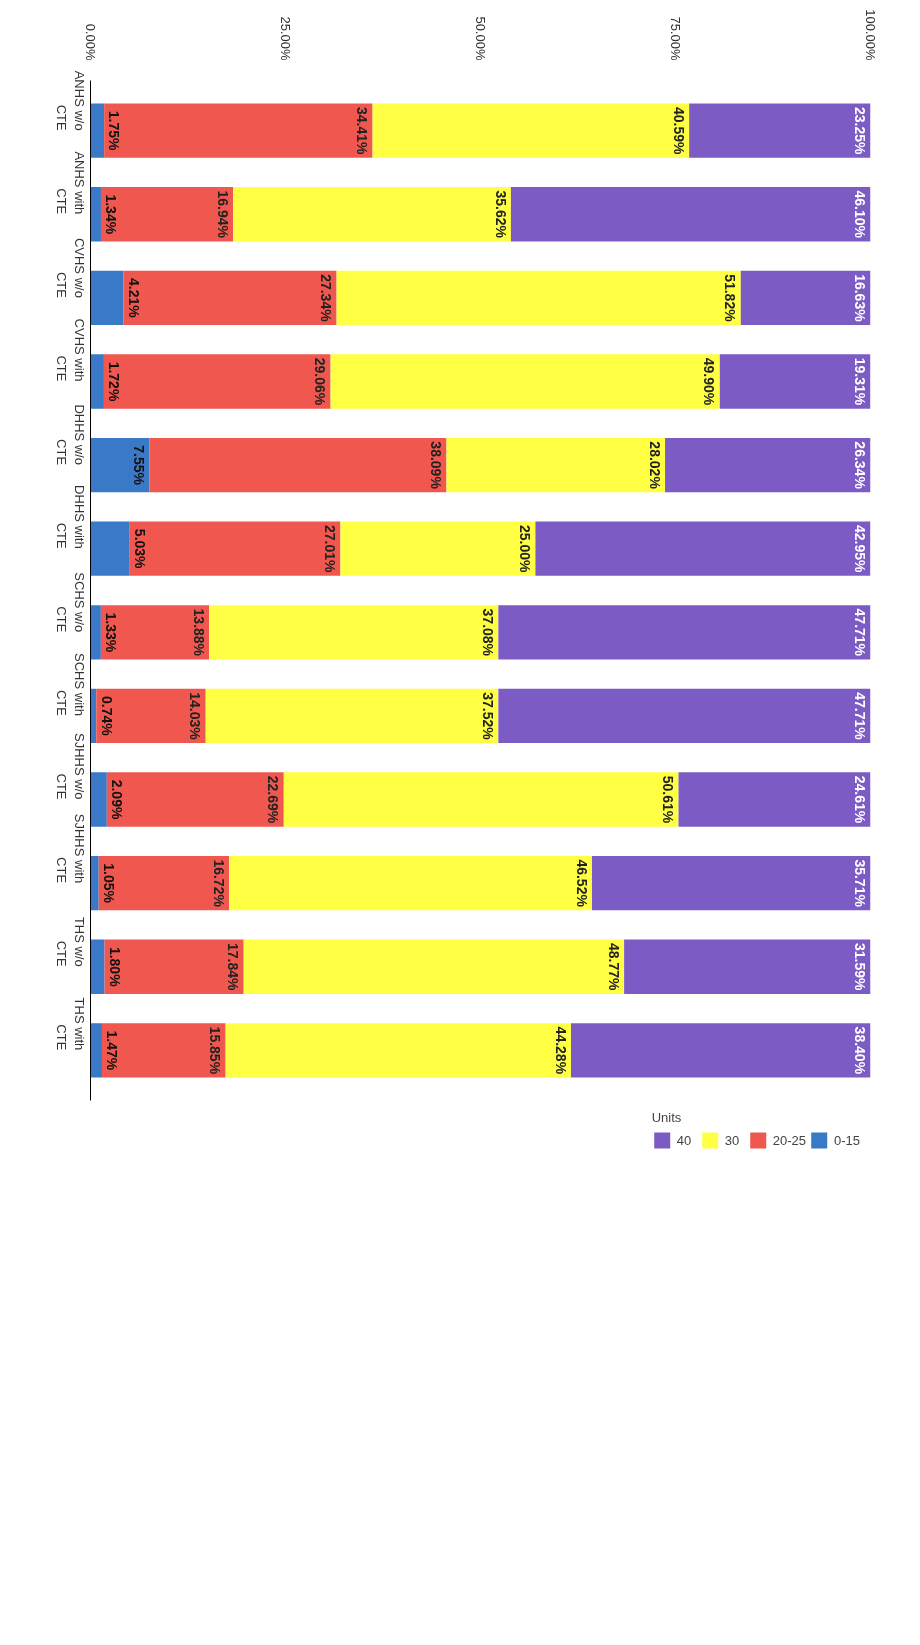 The width and height of the screenshot is (920, 1645). What do you see at coordinates (860, 548) in the screenshot?
I see `data-label: 42.95%` at bounding box center [860, 548].